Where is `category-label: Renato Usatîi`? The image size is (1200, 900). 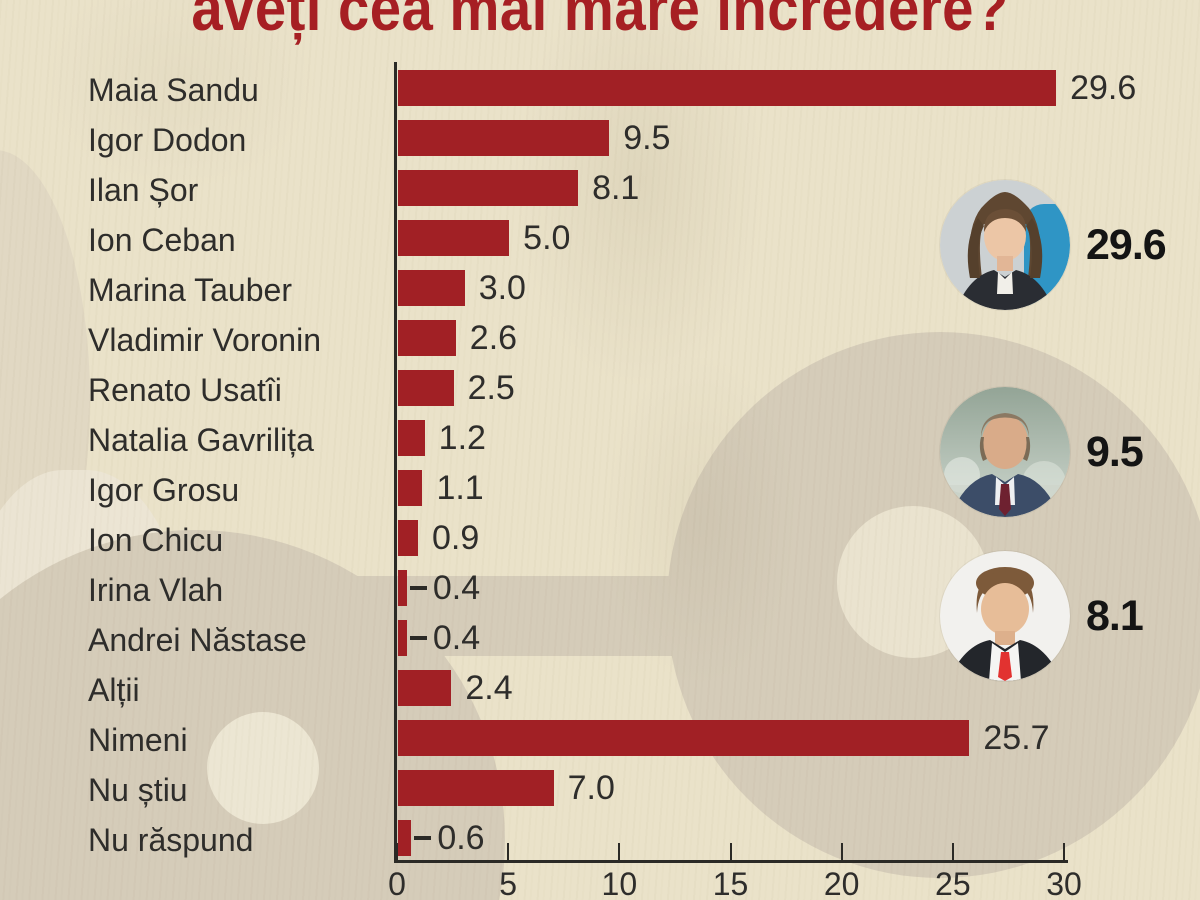 category-label: Renato Usatîi is located at coordinates (185, 390).